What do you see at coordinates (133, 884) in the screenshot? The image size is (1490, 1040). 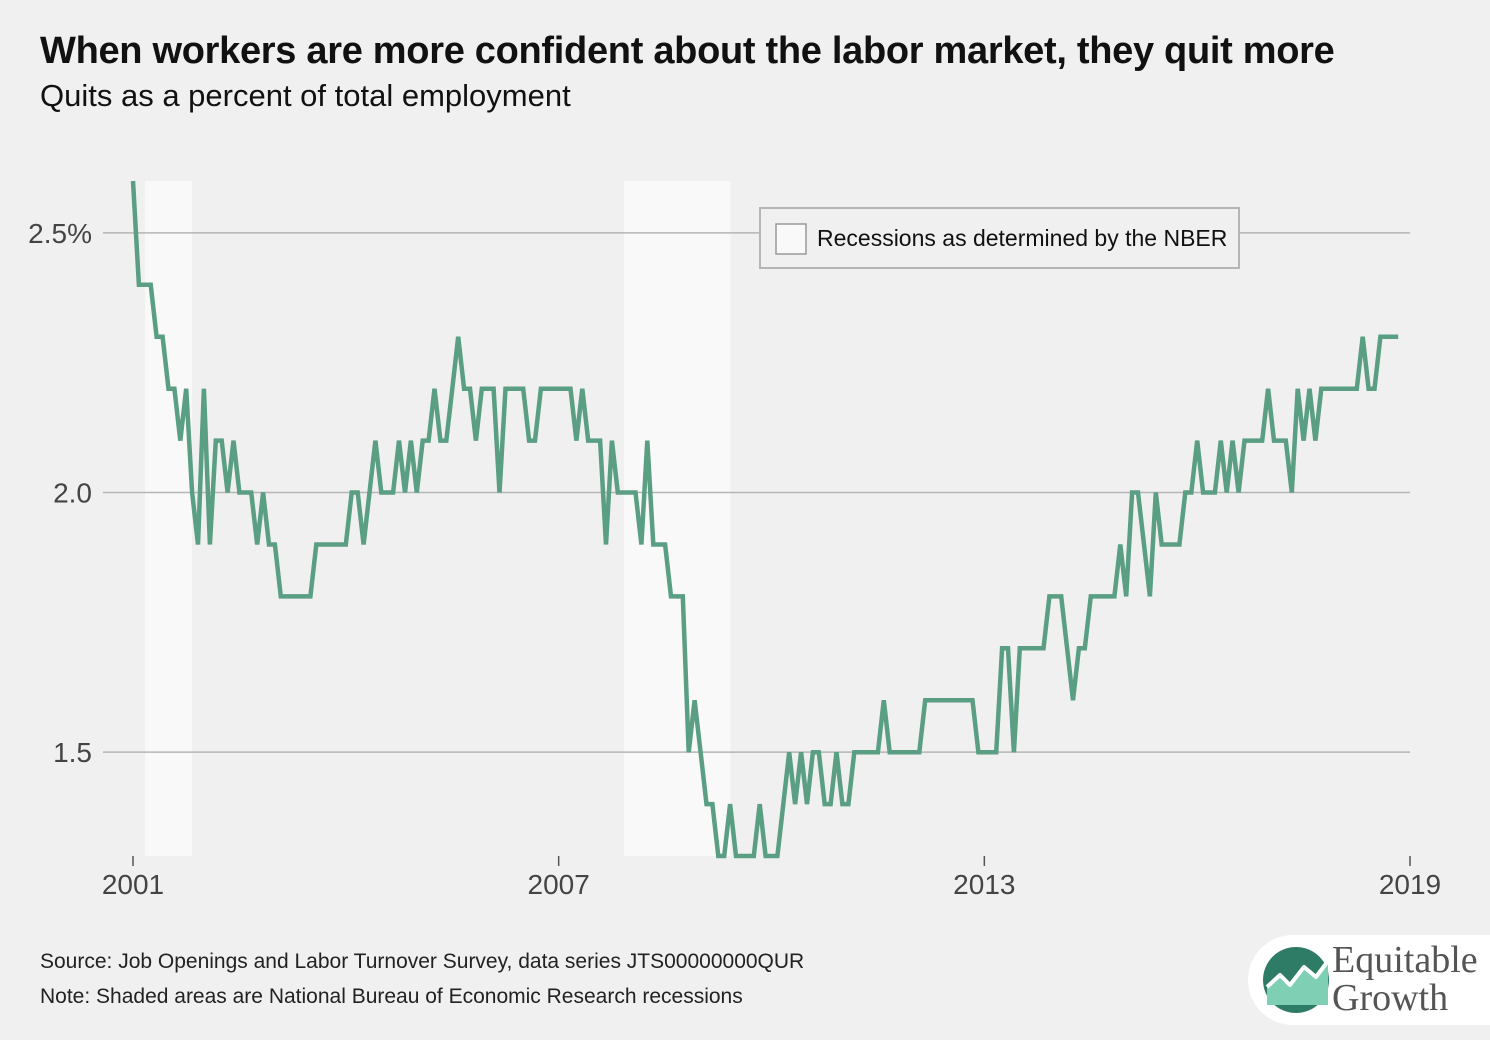 I see `x-tick-label: 2001` at bounding box center [133, 884].